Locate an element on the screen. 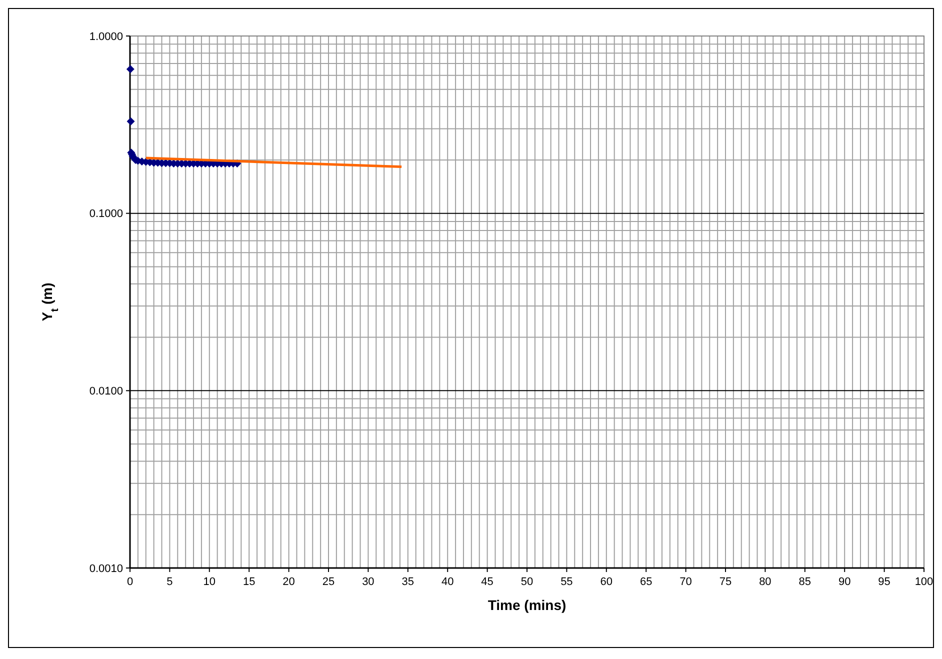 The image size is (942, 659). x-tick-label: 95 is located at coordinates (884, 582).